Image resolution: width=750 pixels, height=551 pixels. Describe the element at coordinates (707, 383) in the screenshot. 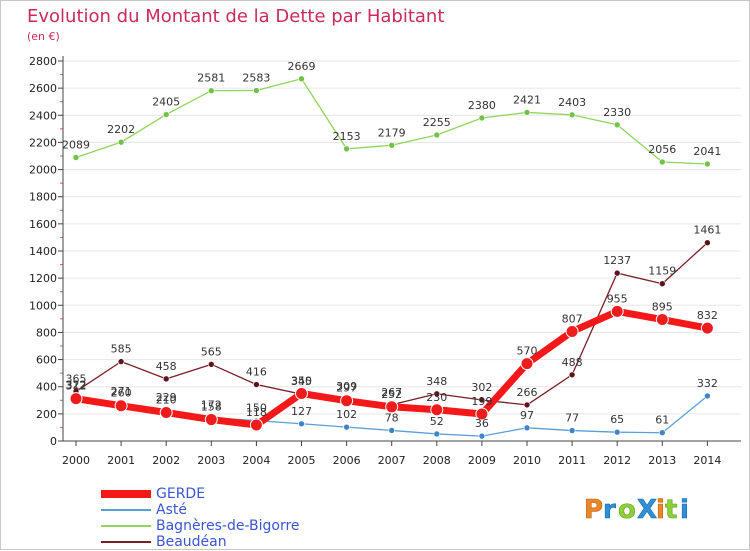

I see `data-label-aste: 332` at that location.